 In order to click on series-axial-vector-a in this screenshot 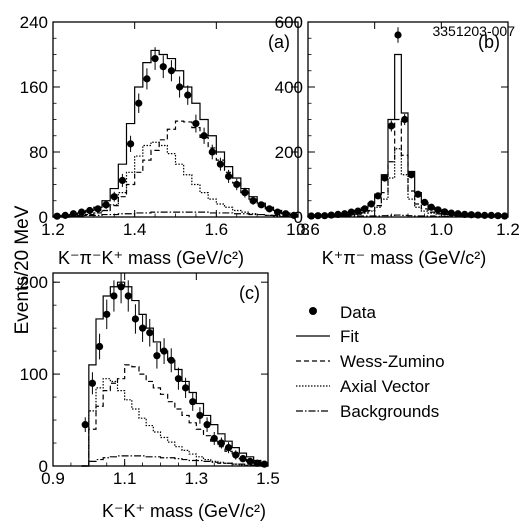, I will do `click(175, 179)`.